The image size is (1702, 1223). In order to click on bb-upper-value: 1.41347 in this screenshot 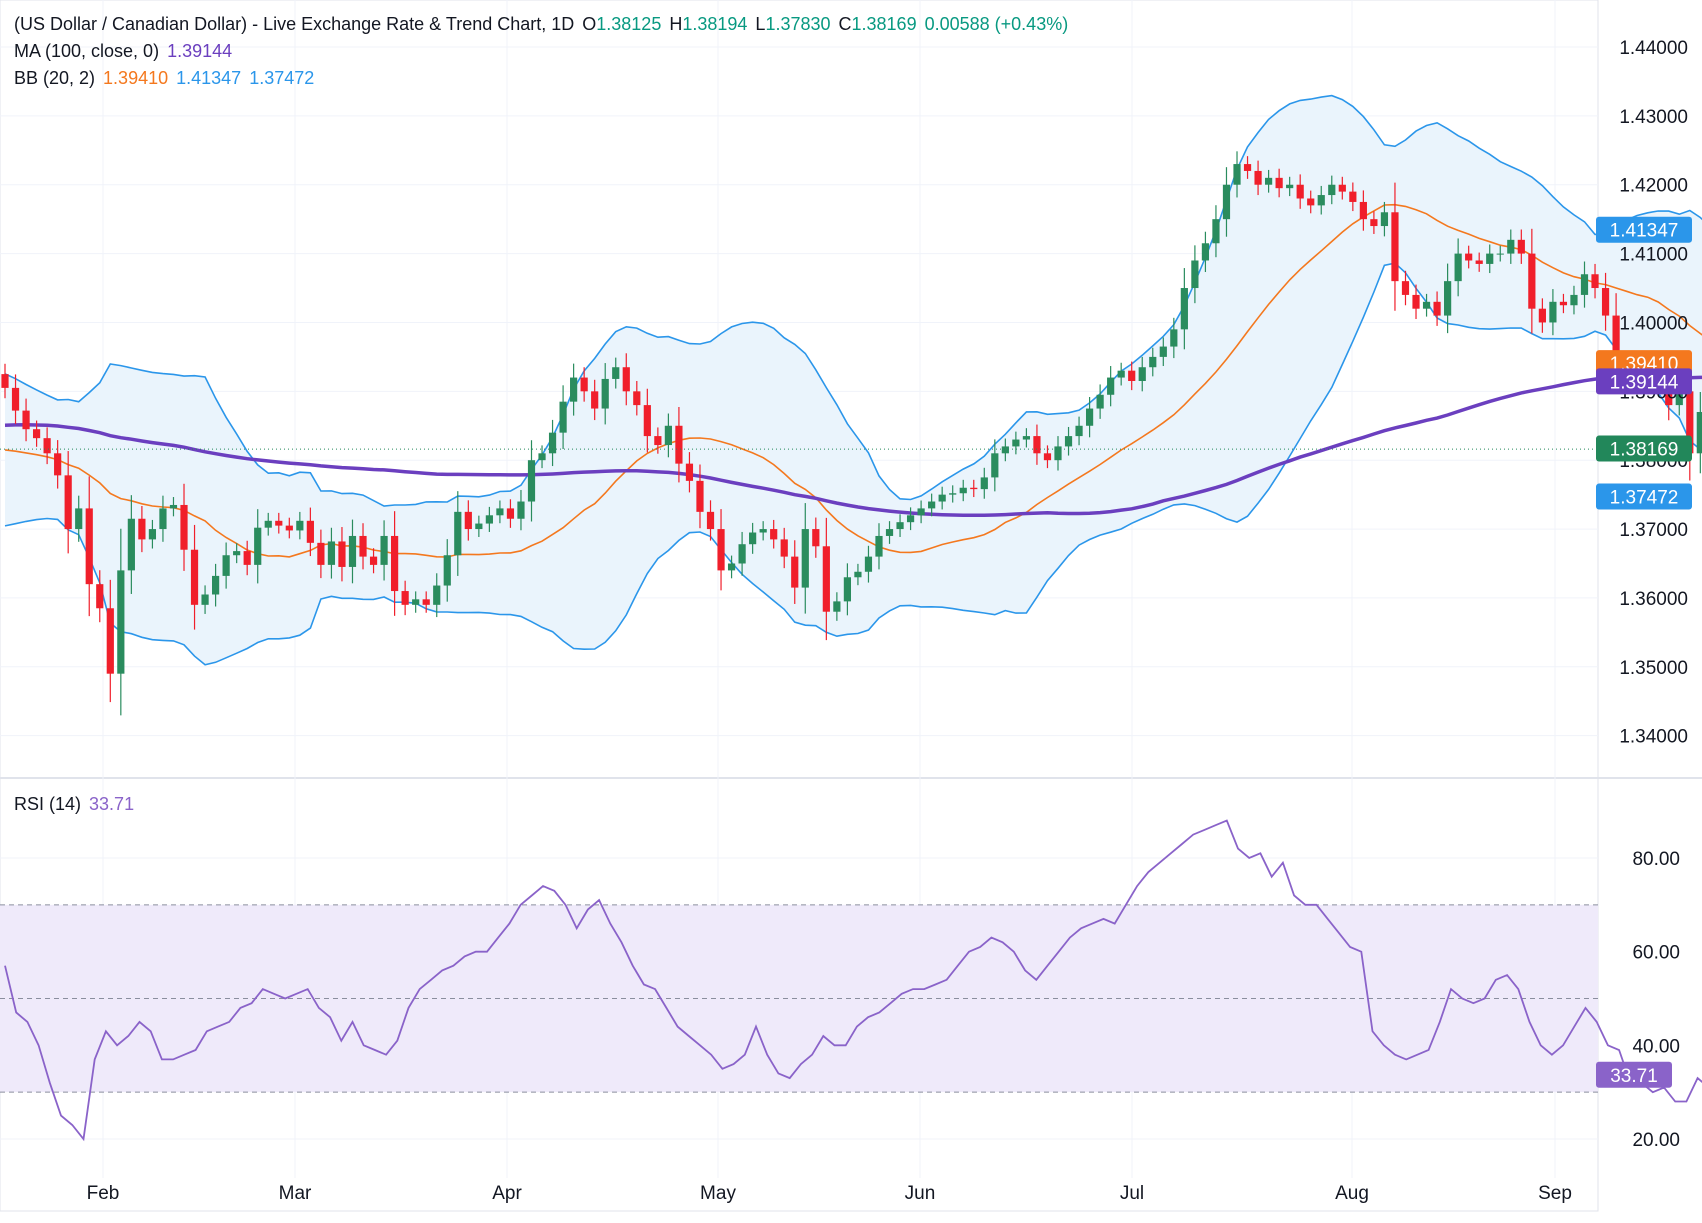, I will do `click(209, 78)`.